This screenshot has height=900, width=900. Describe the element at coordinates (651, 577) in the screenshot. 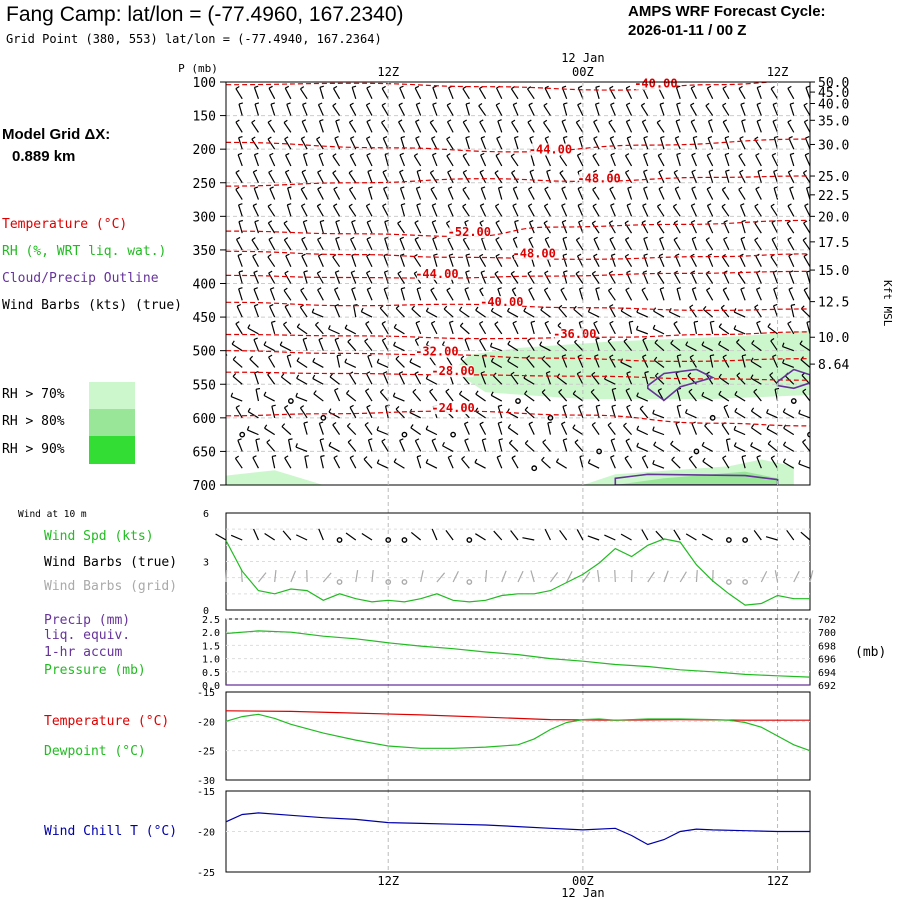

I see `wind-barb-grid` at that location.